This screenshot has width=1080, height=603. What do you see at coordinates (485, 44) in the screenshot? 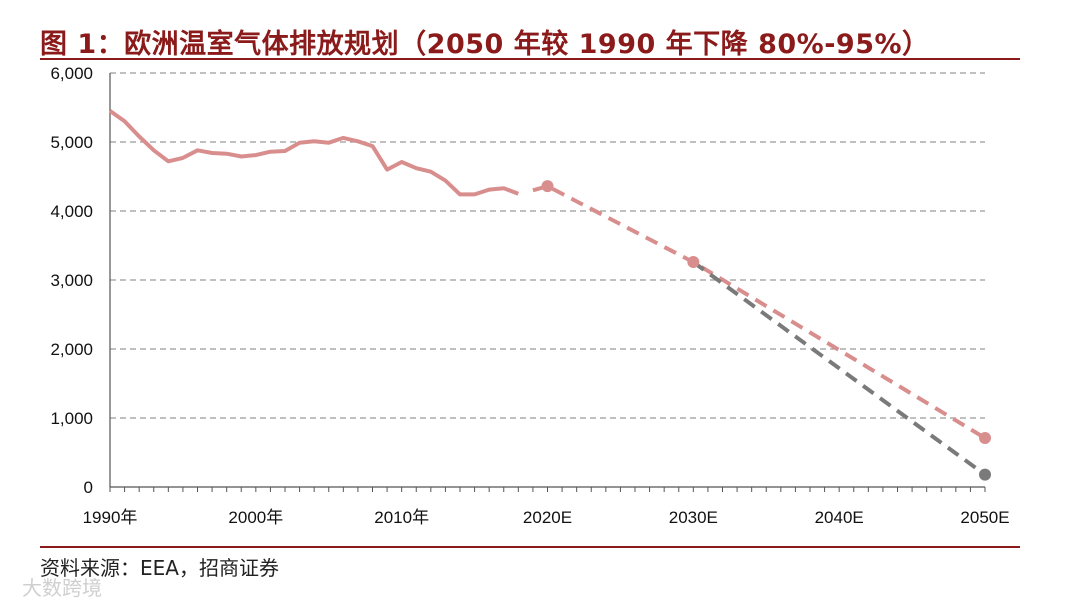
I see `chart-title: 图 1：欧洲温室气体排放规划（2050 年较 1990 年下降 80%-95%）` at bounding box center [485, 44].